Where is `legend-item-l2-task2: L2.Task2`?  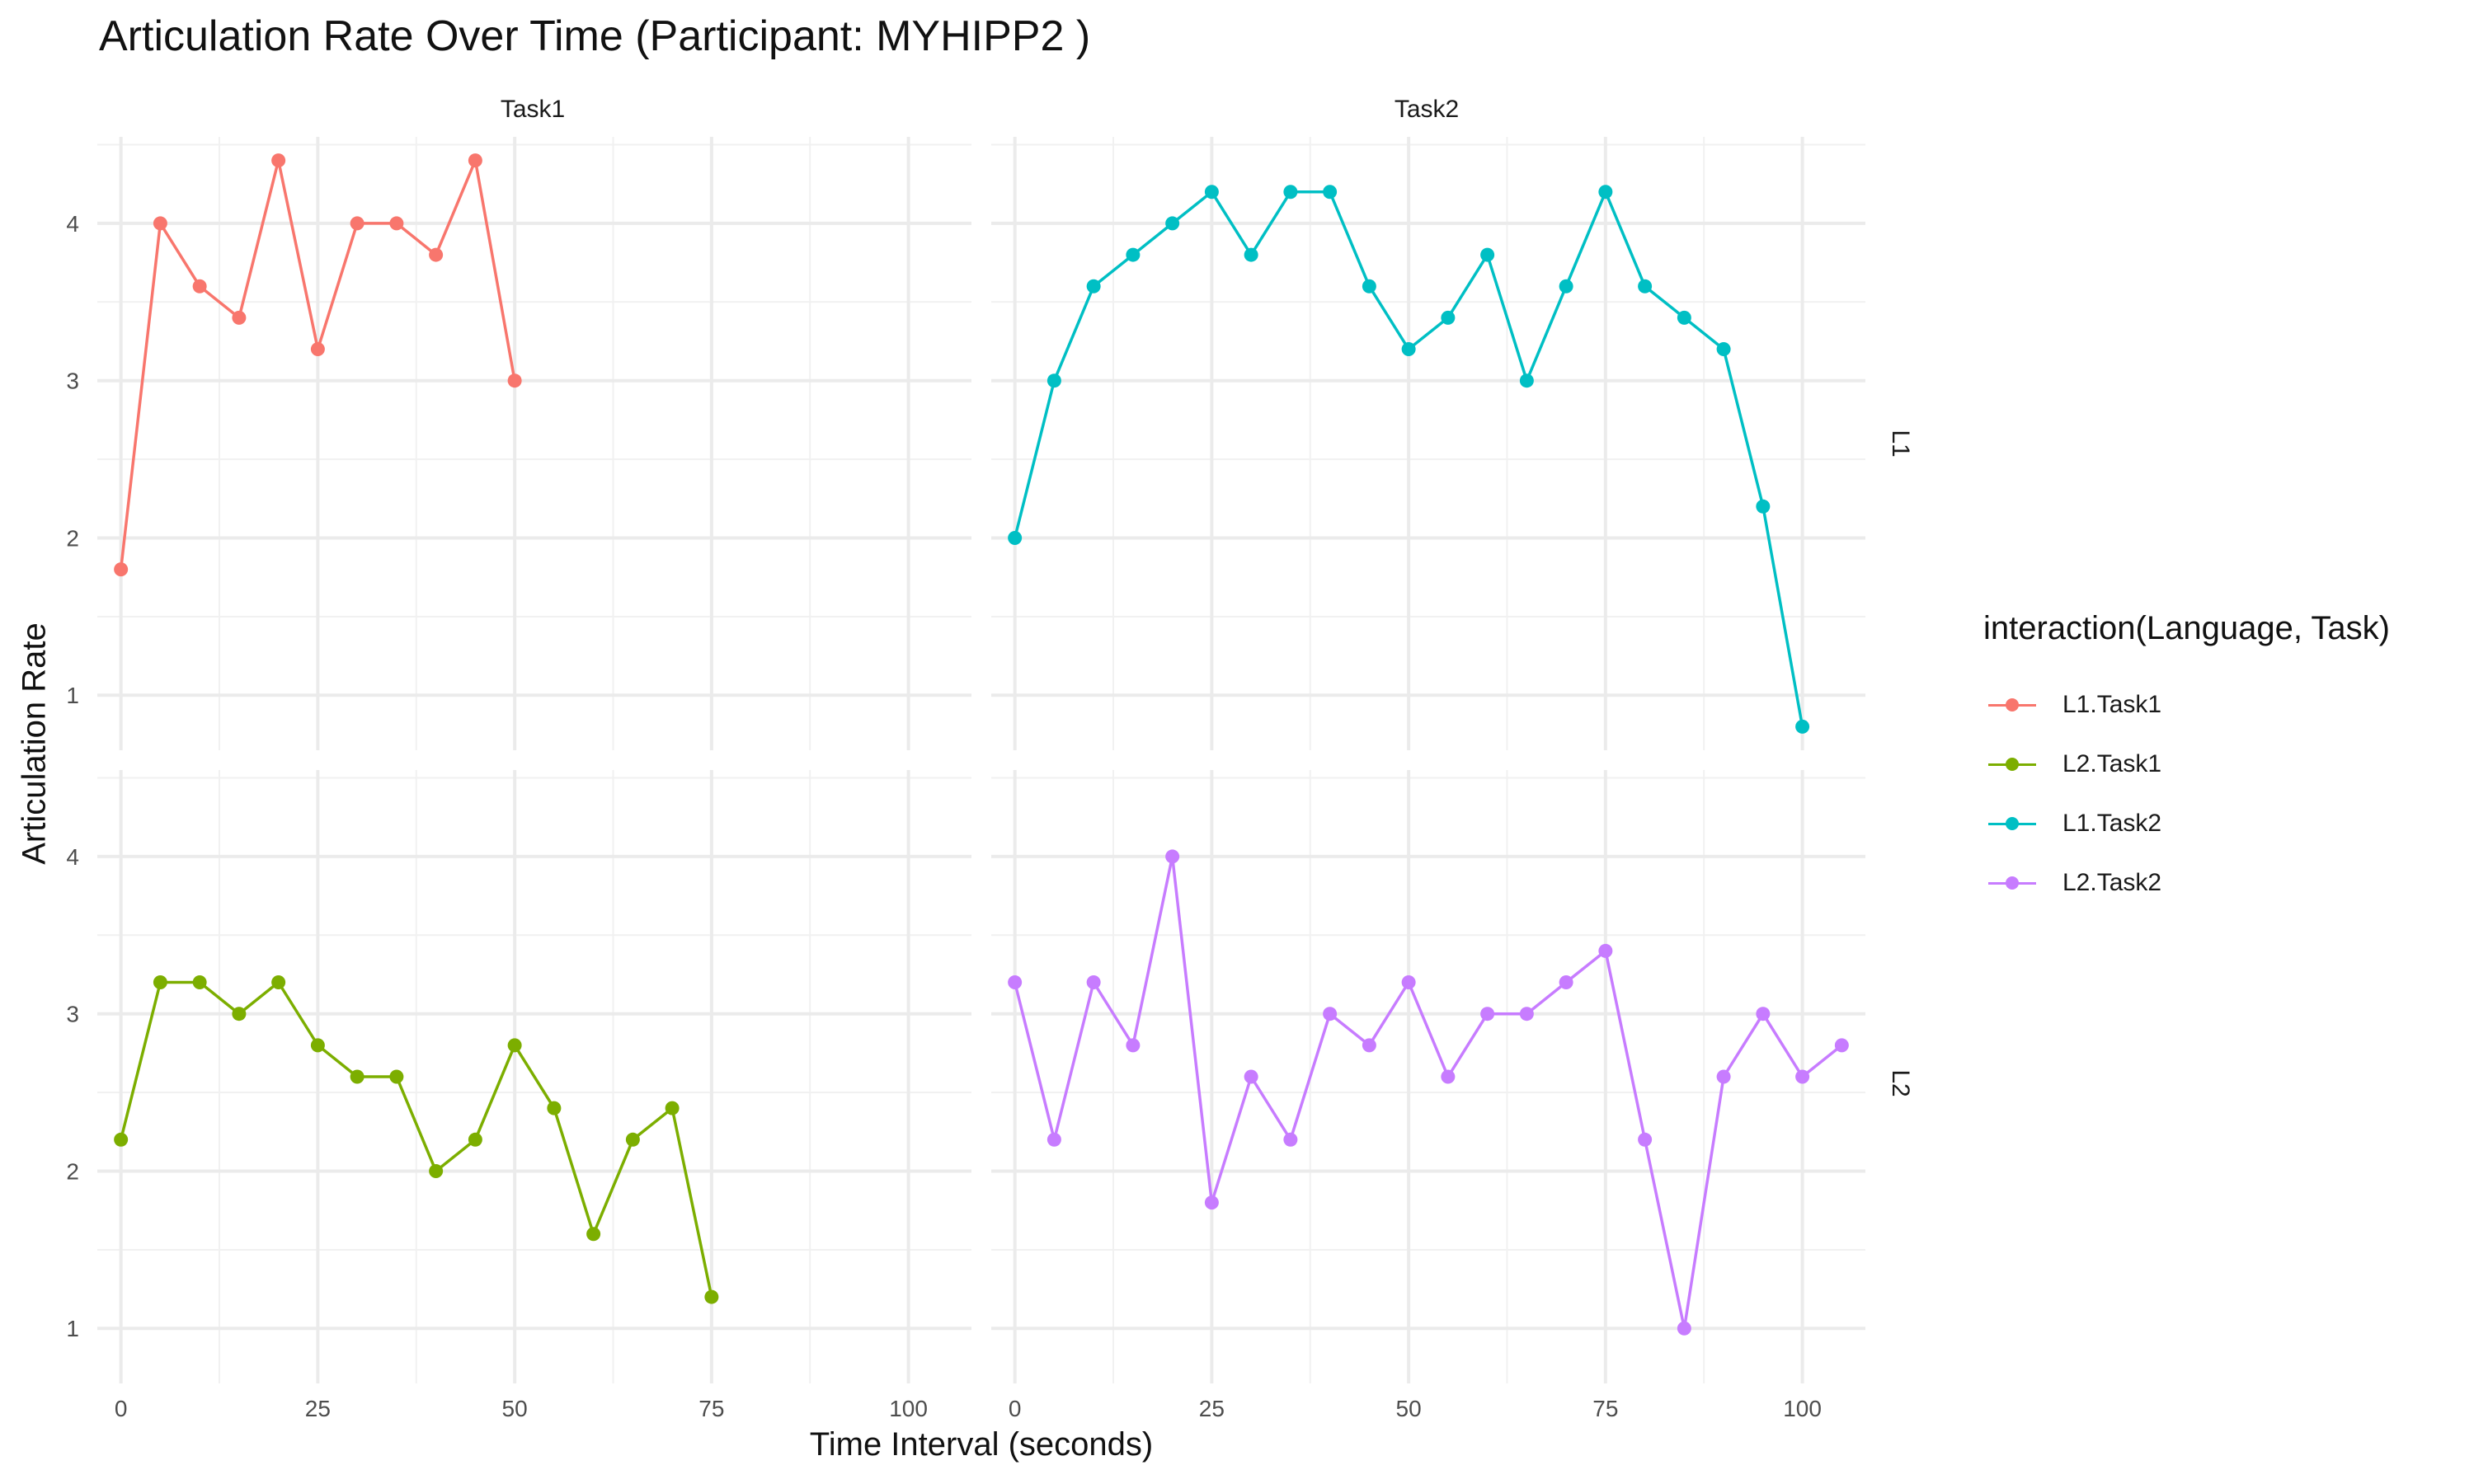
legend-item-l2-task2: L2.Task2 is located at coordinates (2186, 883).